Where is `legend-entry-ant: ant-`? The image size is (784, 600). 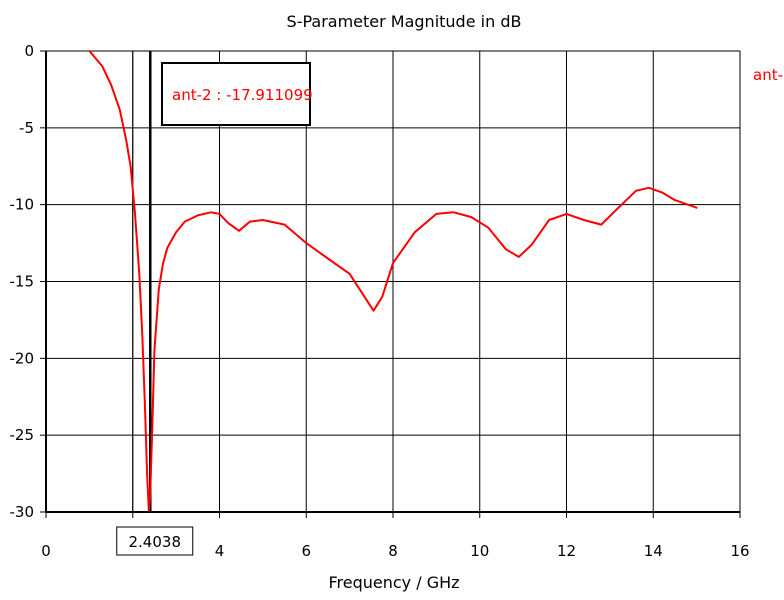
legend-entry-ant: ant- is located at coordinates (768, 75).